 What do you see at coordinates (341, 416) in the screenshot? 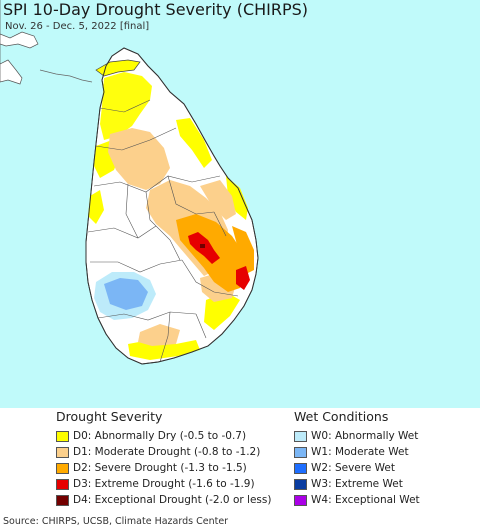
I see `wet-legend-title: Wet Conditions` at bounding box center [341, 416].